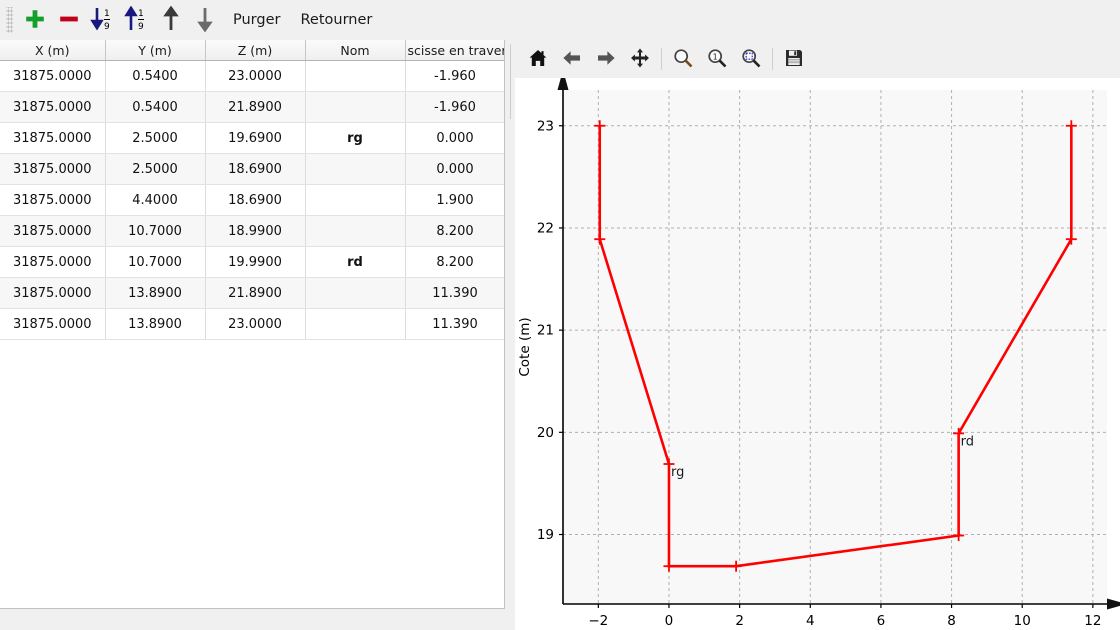 This screenshot has width=1120, height=630. I want to click on zoom-one-button: 1, so click(717, 59).